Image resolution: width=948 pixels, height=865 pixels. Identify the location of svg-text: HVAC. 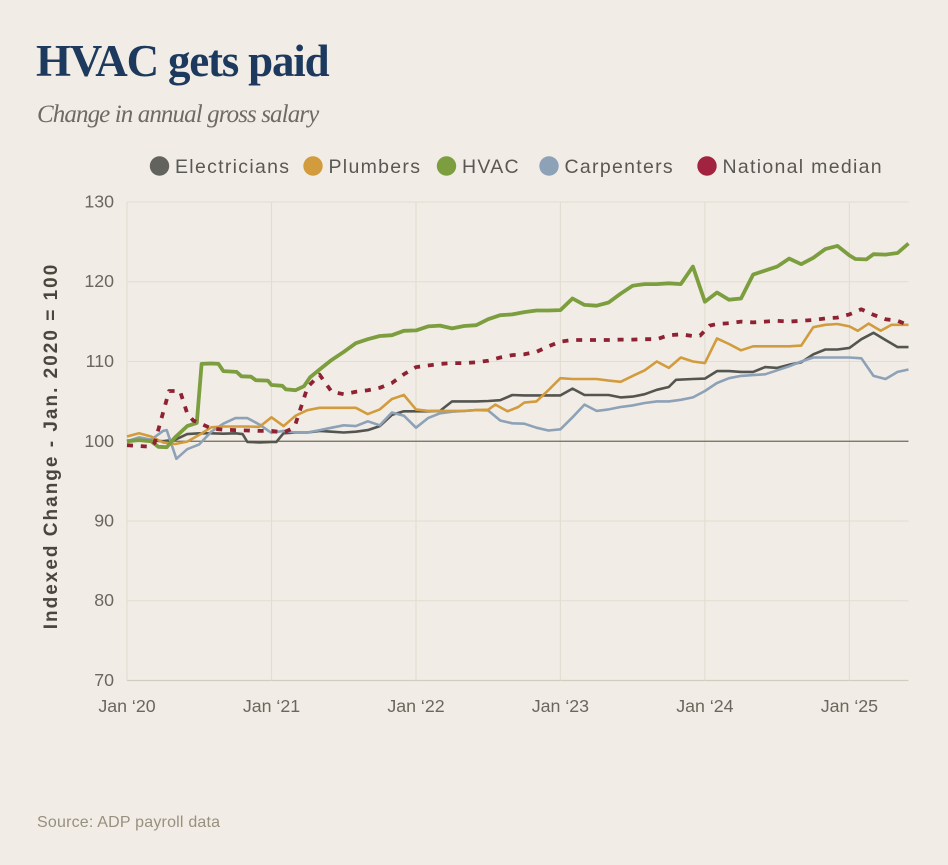
(491, 167).